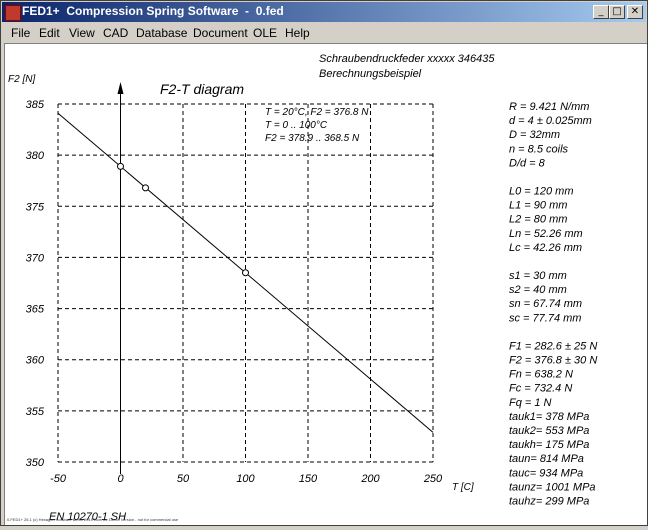 The image size is (648, 530). Describe the element at coordinates (407, 59) in the screenshot. I see `header-line1: Schraubendruckfeder xxxxx 346435` at that location.